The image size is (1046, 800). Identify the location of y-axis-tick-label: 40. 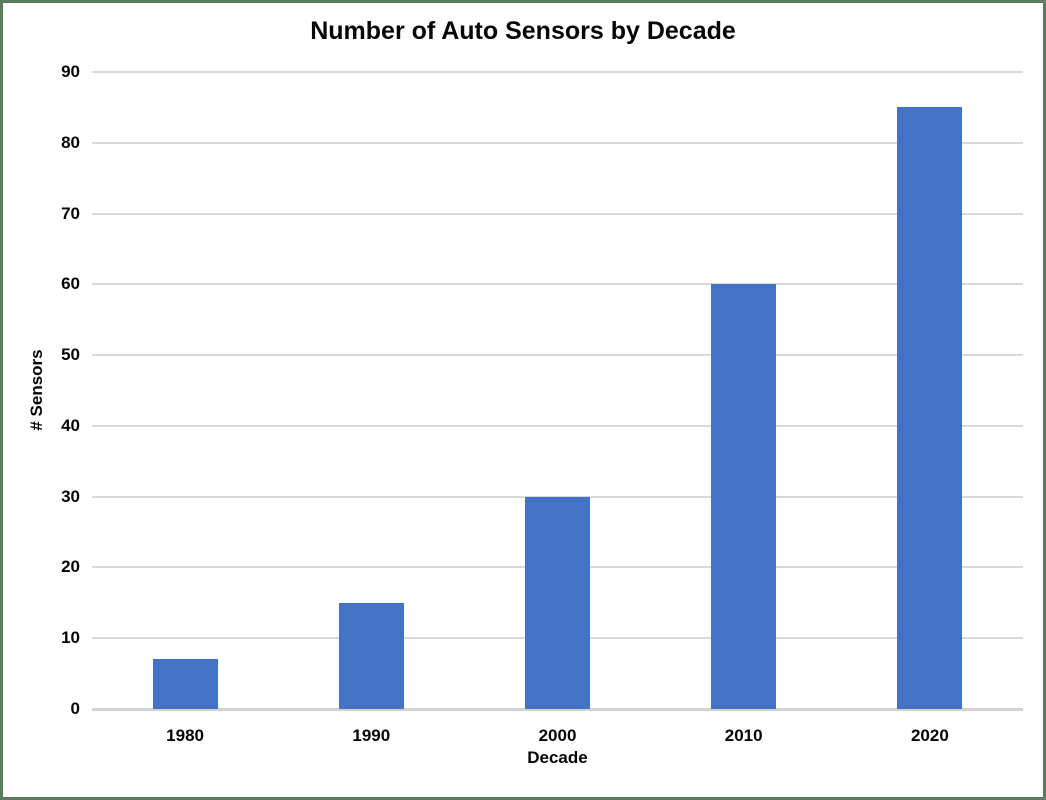
(70, 425).